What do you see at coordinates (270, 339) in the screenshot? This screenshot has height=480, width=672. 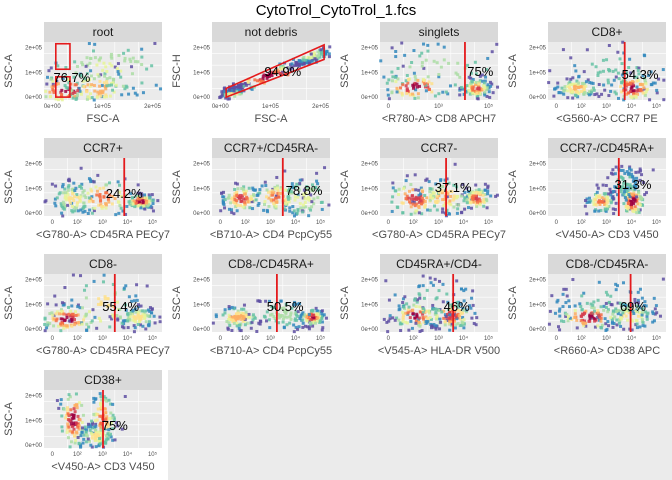 I see `x-tick-label: 10³` at bounding box center [270, 339].